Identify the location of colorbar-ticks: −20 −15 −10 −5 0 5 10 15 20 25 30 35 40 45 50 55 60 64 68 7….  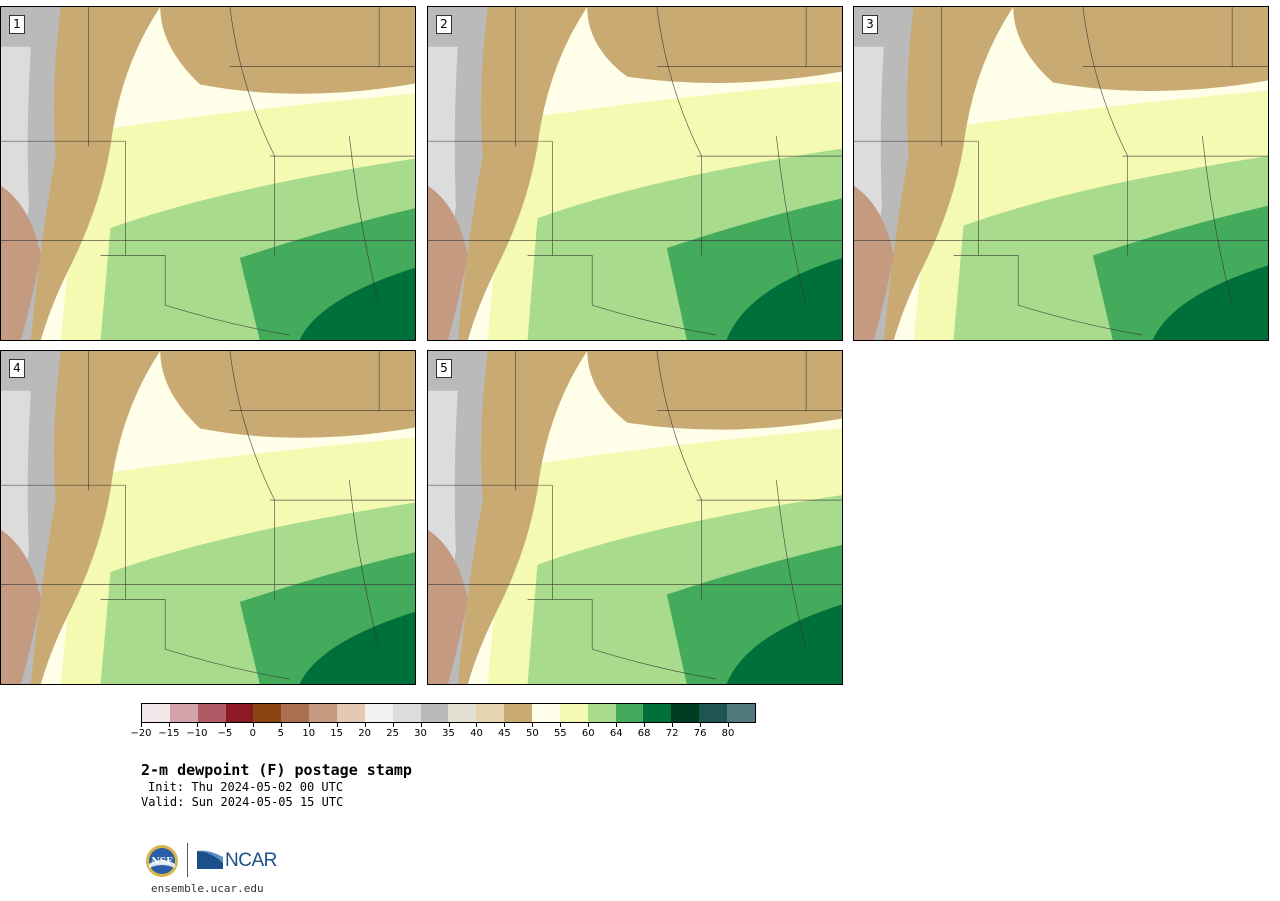
(443, 733).